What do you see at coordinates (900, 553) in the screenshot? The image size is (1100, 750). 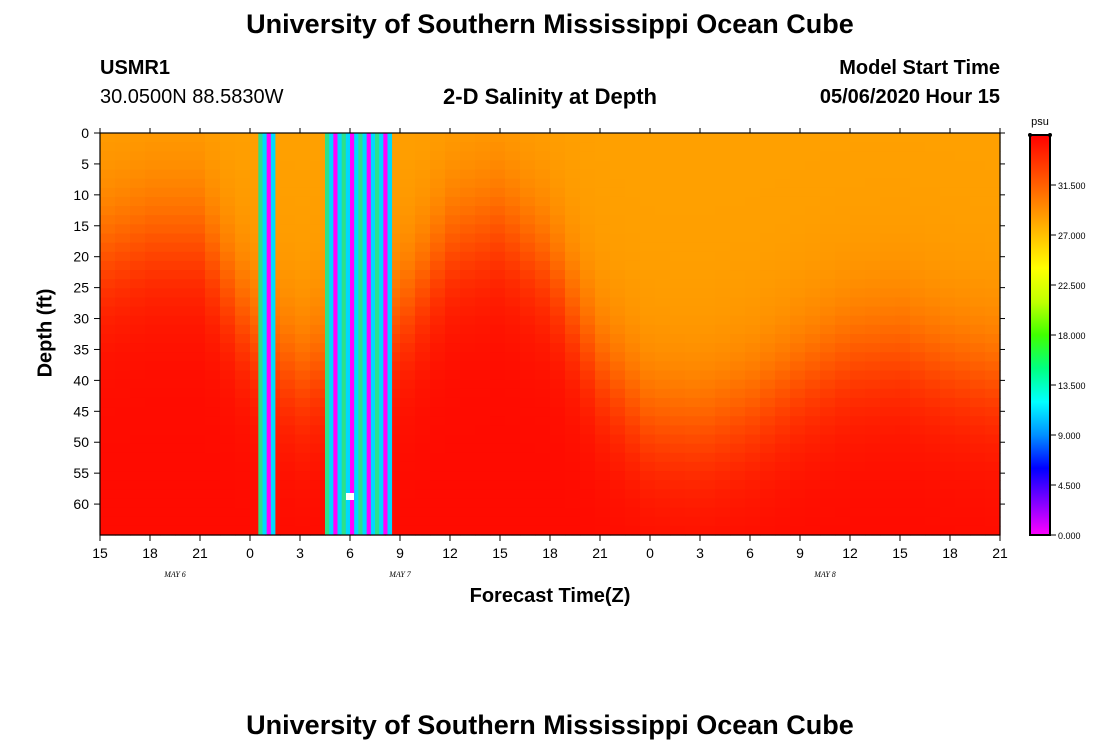 I see `x-tick-label: 15` at bounding box center [900, 553].